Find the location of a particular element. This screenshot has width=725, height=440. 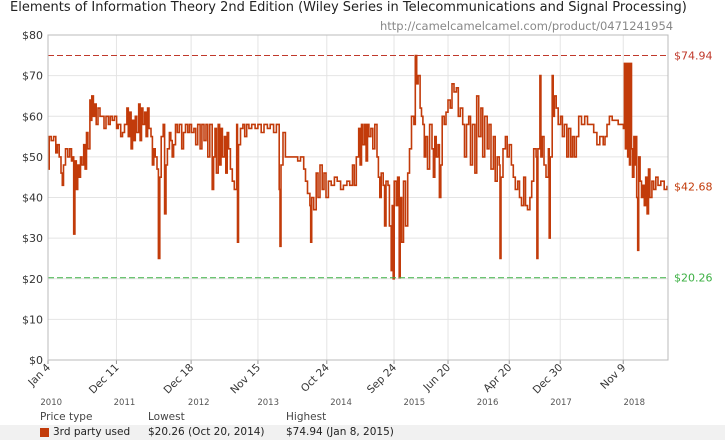

header-highest: Highest is located at coordinates (306, 417).